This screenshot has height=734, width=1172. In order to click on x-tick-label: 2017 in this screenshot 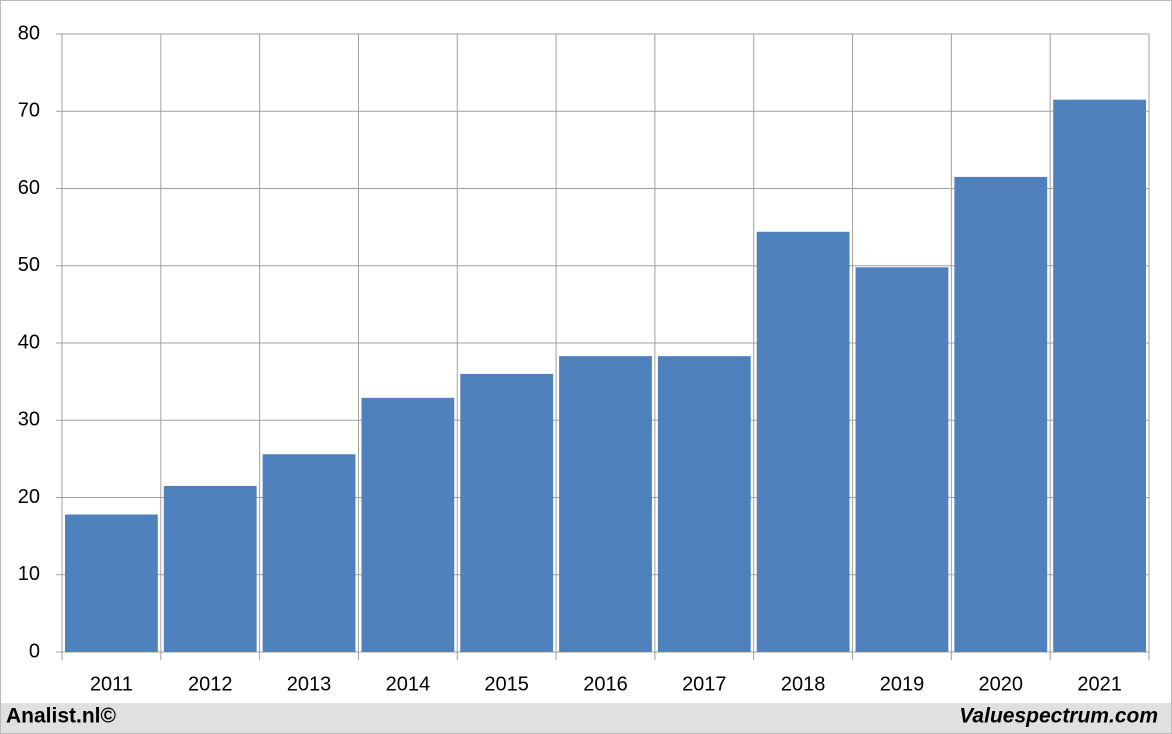, I will do `click(704, 684)`.